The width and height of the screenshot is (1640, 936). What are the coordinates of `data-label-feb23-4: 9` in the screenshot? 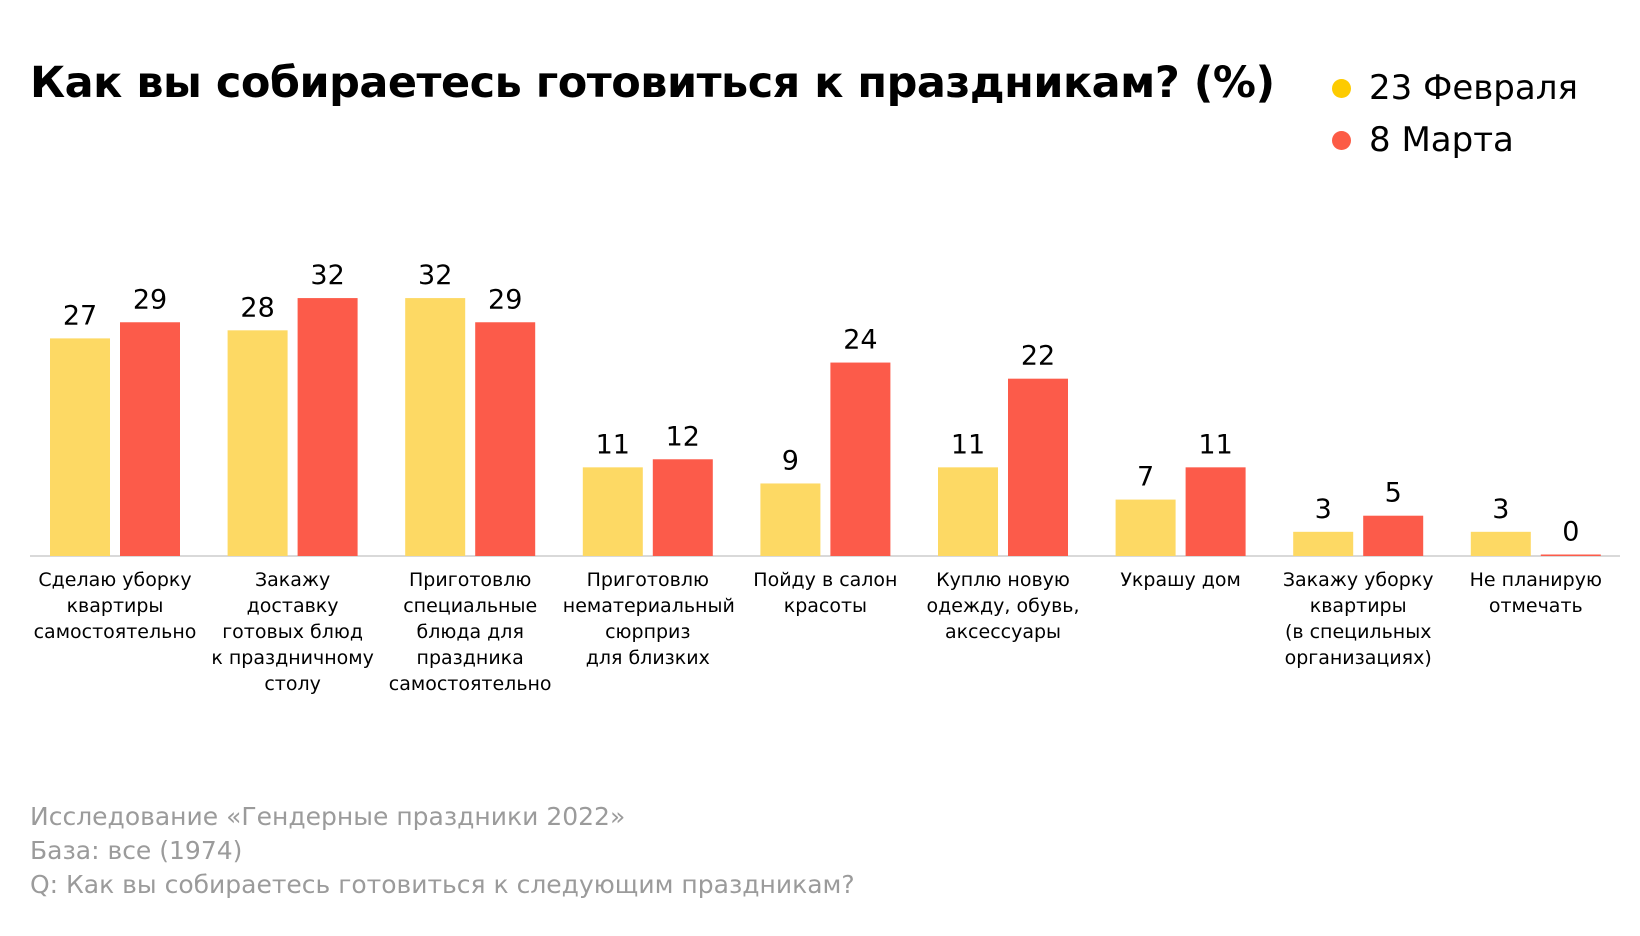 It's located at (790, 460).